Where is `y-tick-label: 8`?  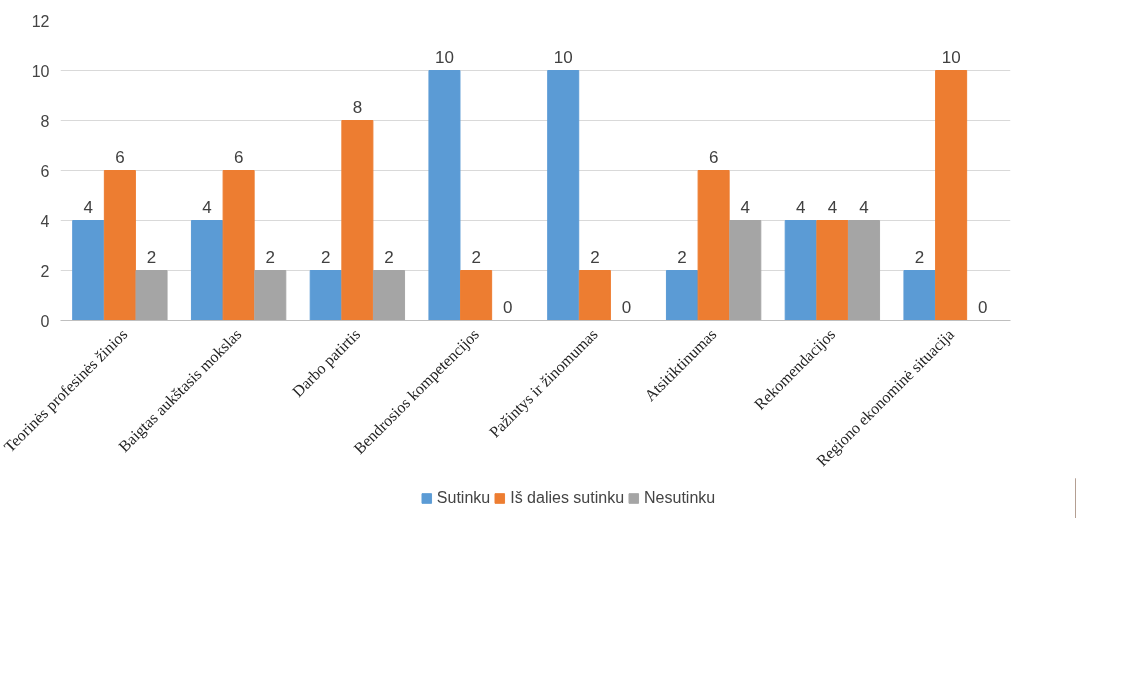
y-tick-label: 8 is located at coordinates (45, 121).